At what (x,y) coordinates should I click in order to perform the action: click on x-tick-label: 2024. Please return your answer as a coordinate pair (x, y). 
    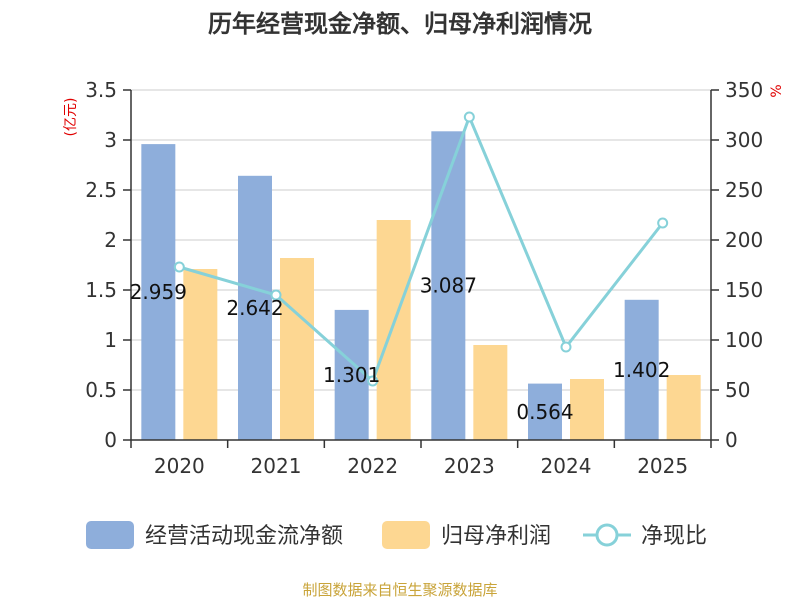
    Looking at the image, I should click on (566, 466).